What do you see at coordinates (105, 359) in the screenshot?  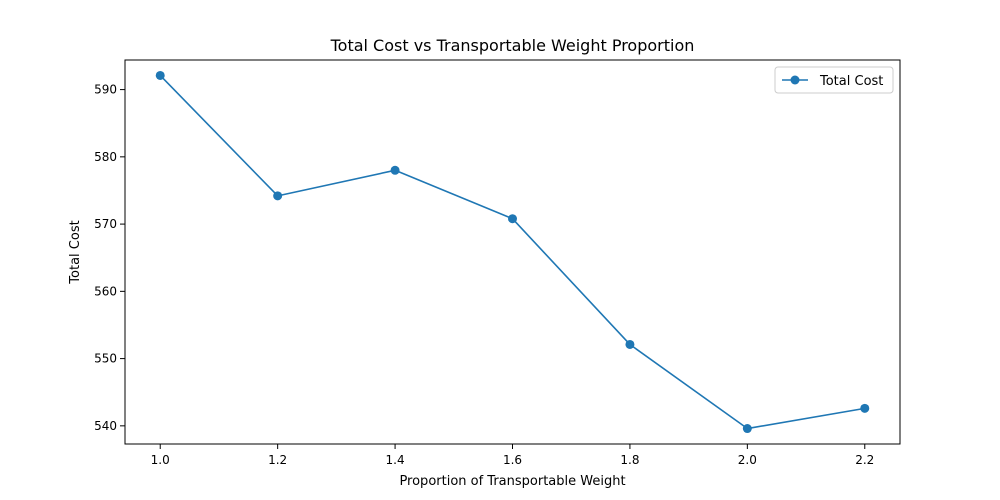 I see `y-tick-label: 550` at bounding box center [105, 359].